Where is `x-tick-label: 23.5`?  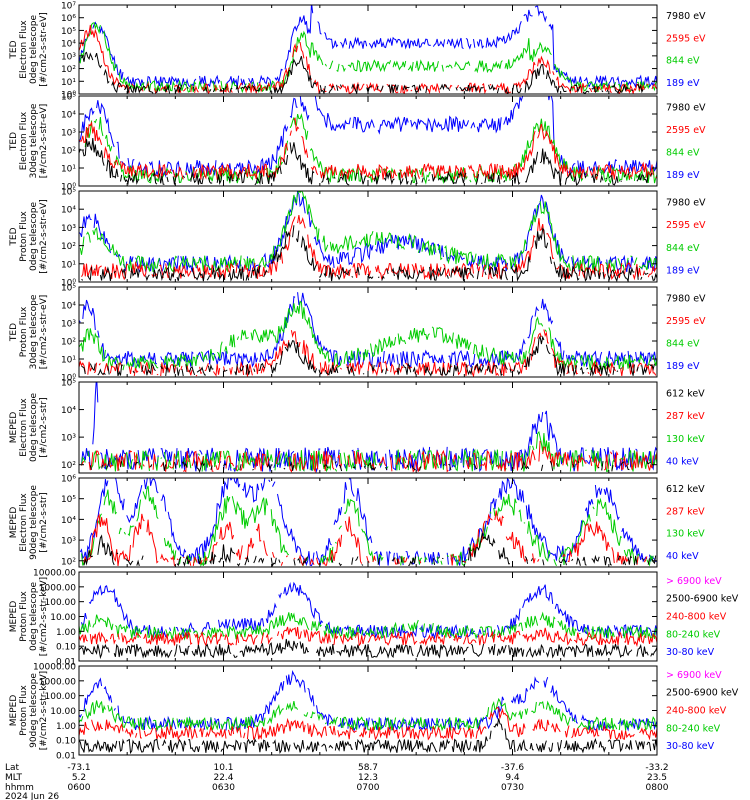
x-tick-label: 23.5 is located at coordinates (657, 778).